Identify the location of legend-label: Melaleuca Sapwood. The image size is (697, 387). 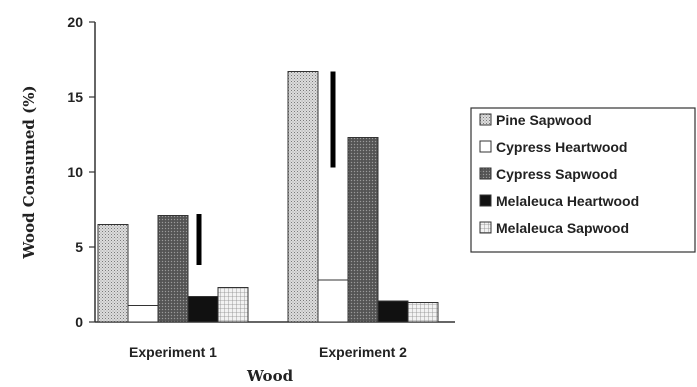
(562, 228).